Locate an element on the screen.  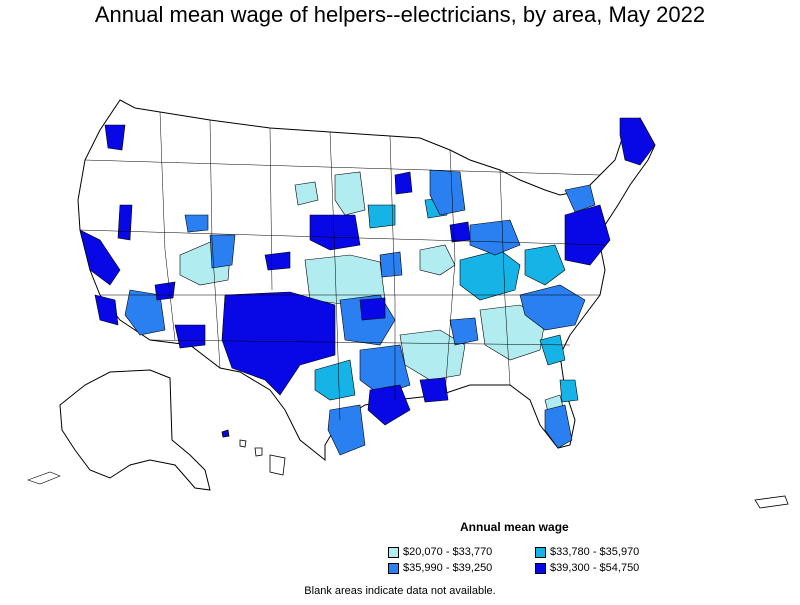
hawaii-islands is located at coordinates (253, 452).